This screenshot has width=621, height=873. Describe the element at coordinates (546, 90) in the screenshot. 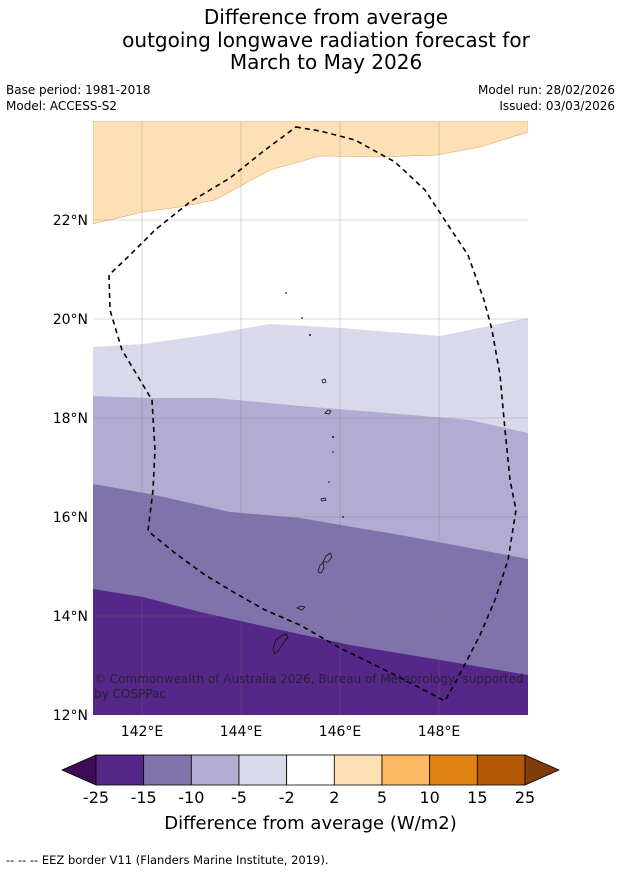

I see `model-run: Model run: 28/02/2026` at that location.